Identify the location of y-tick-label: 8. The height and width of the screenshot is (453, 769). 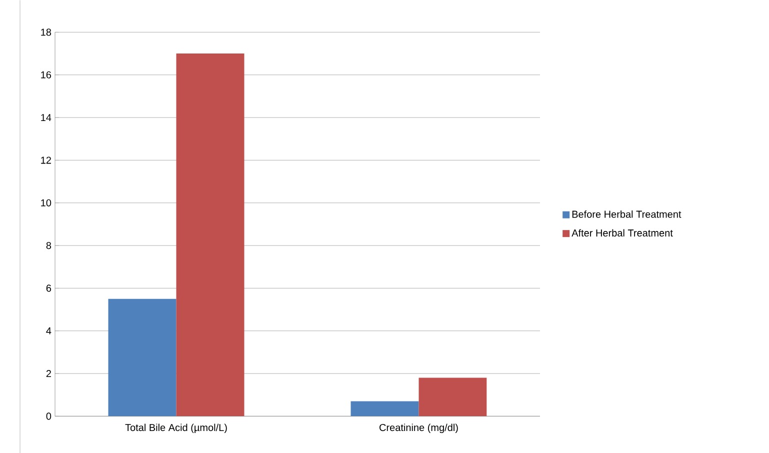
(49, 245).